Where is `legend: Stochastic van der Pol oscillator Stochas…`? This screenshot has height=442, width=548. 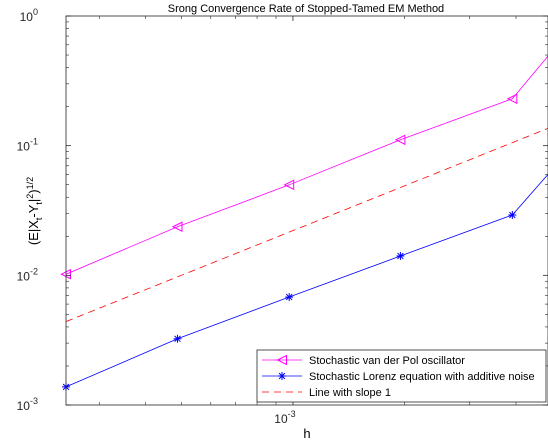 legend: Stochastic van der Pol oscillator Stochas… is located at coordinates (401, 376).